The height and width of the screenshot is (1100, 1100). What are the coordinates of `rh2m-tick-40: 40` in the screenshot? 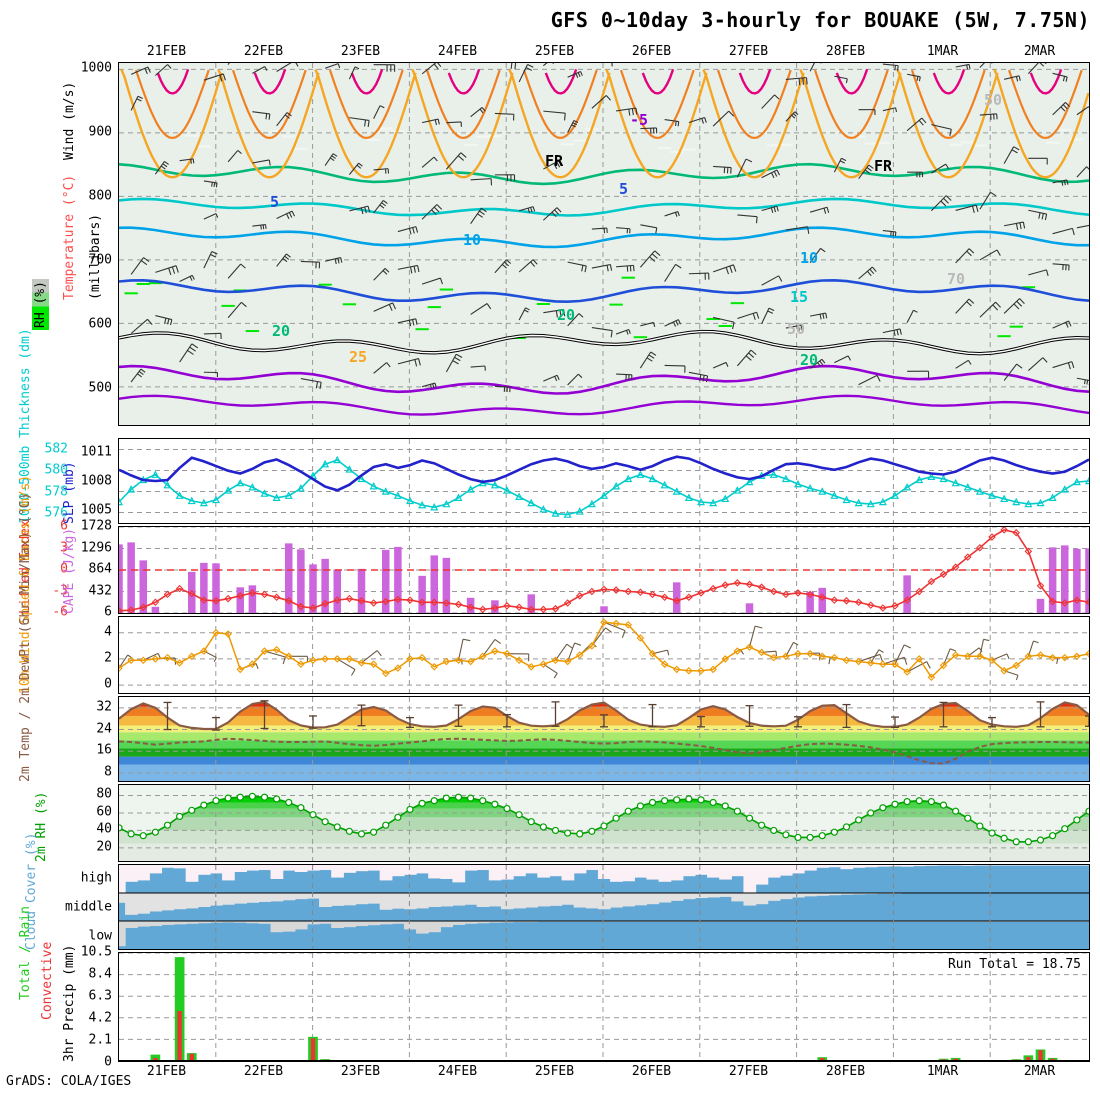 It's located at (104, 829).